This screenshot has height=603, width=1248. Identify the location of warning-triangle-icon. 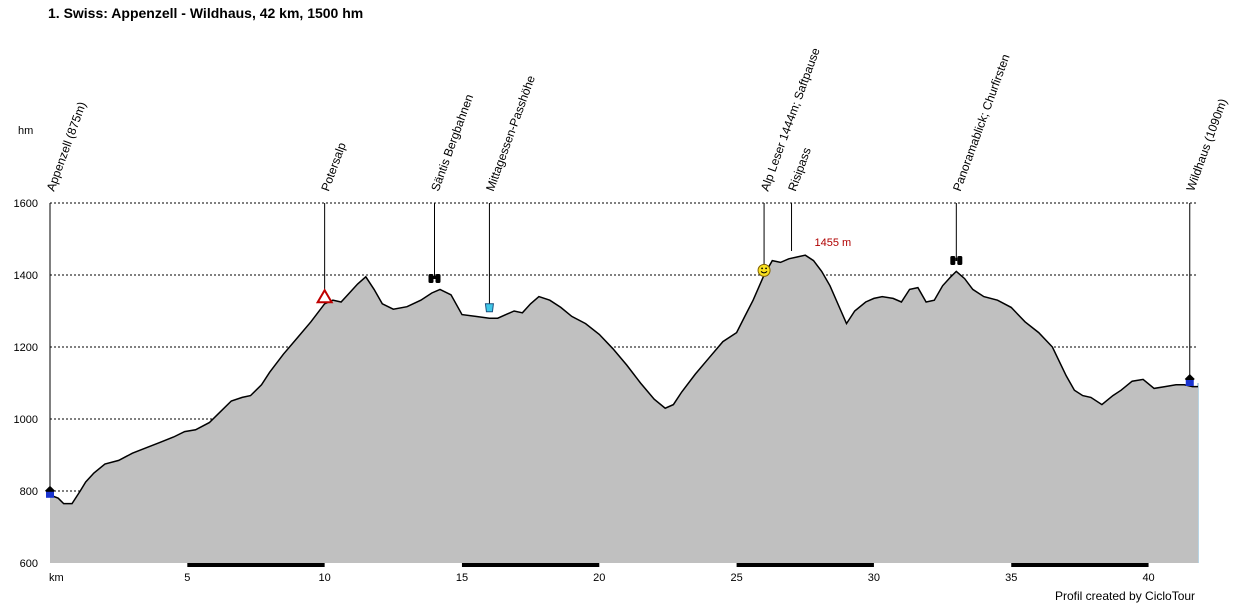
(324, 296).